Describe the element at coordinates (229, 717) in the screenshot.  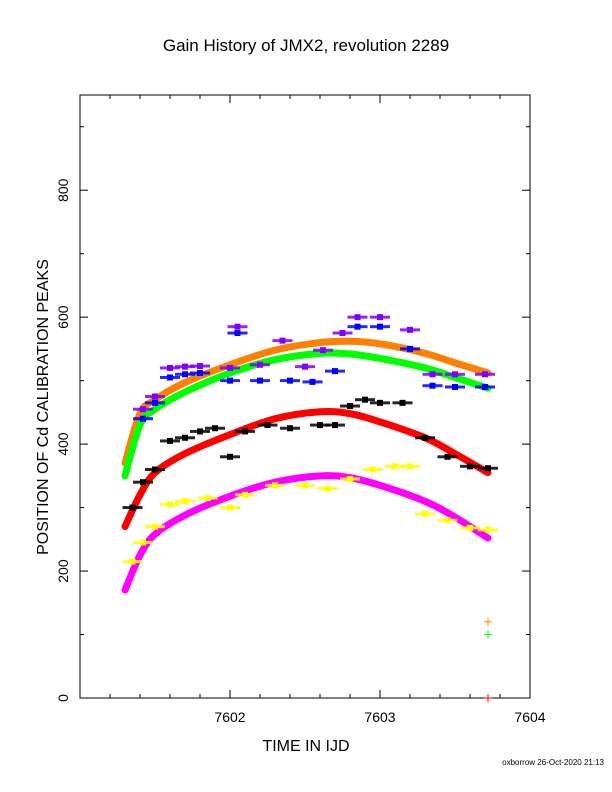
I see `x-tick-label: 7602` at that location.